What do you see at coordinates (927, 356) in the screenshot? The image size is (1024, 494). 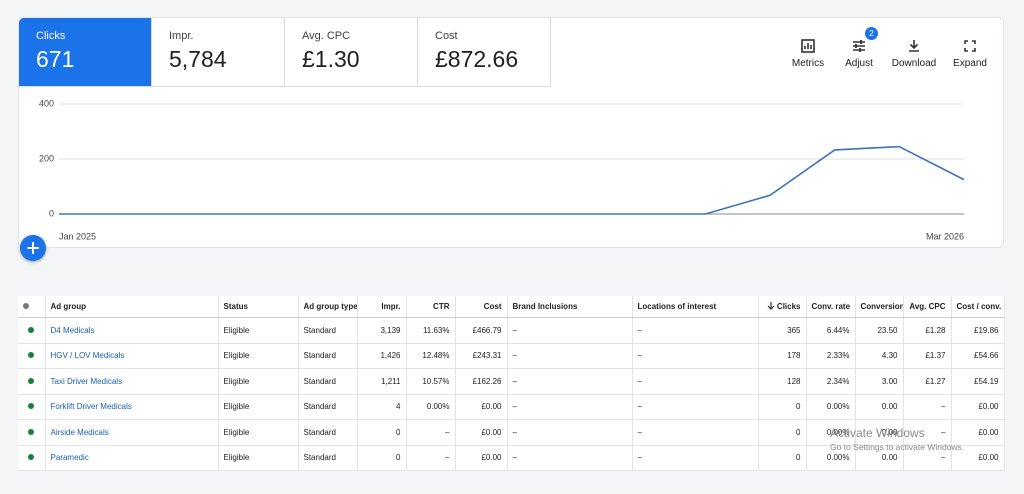 I see `cell: £1.37` at bounding box center [927, 356].